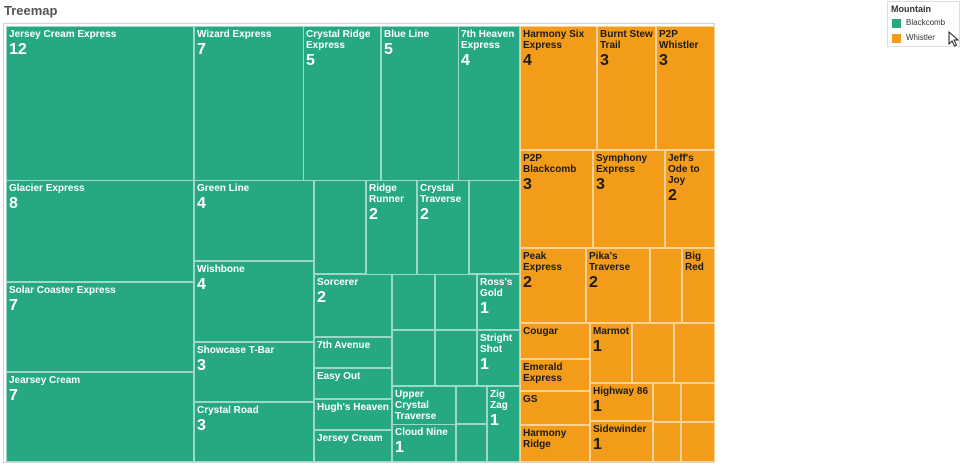 The height and width of the screenshot is (465, 960). I want to click on treemap-cell-gs: GS, so click(555, 408).